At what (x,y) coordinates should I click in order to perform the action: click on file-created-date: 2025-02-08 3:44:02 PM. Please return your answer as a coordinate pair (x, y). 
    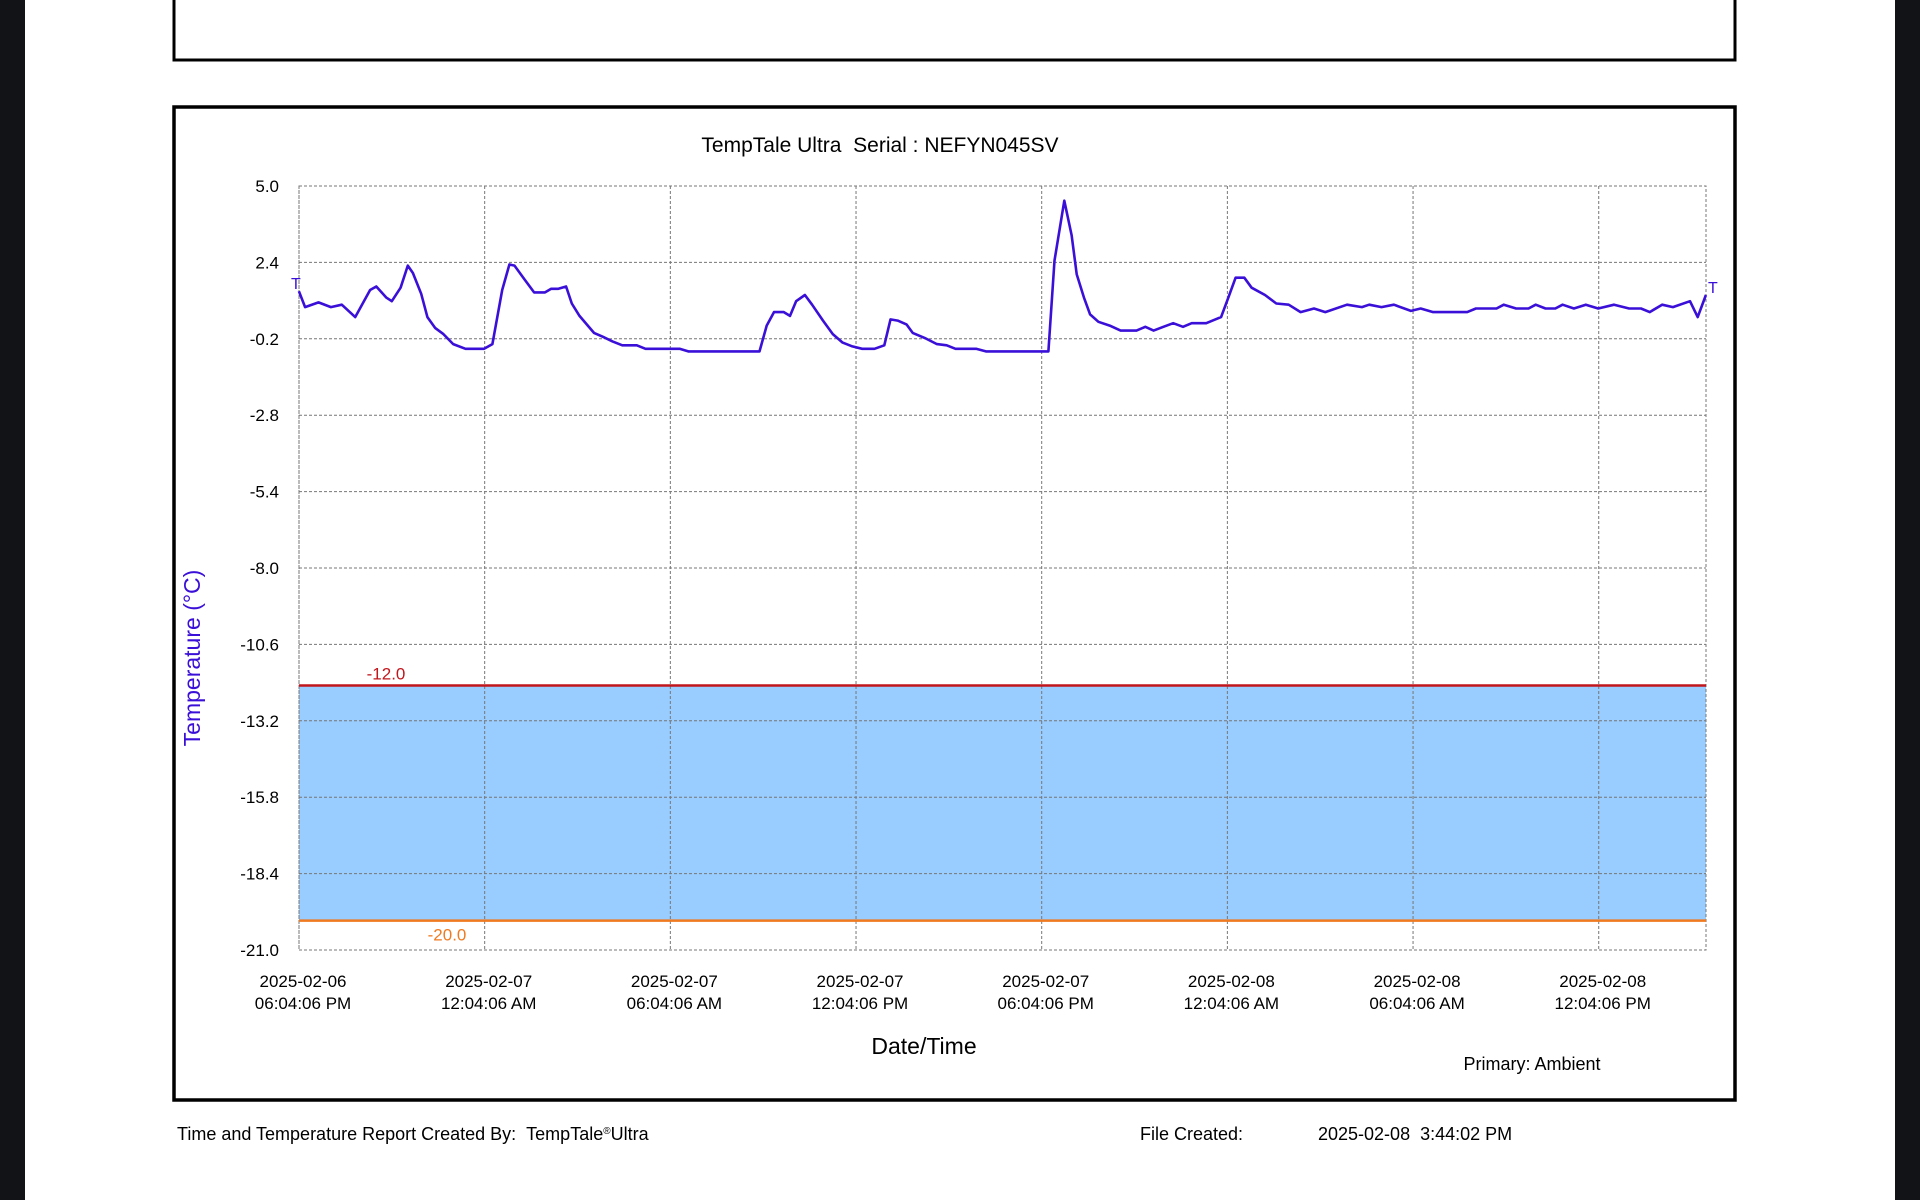
    Looking at the image, I should click on (1415, 1134).